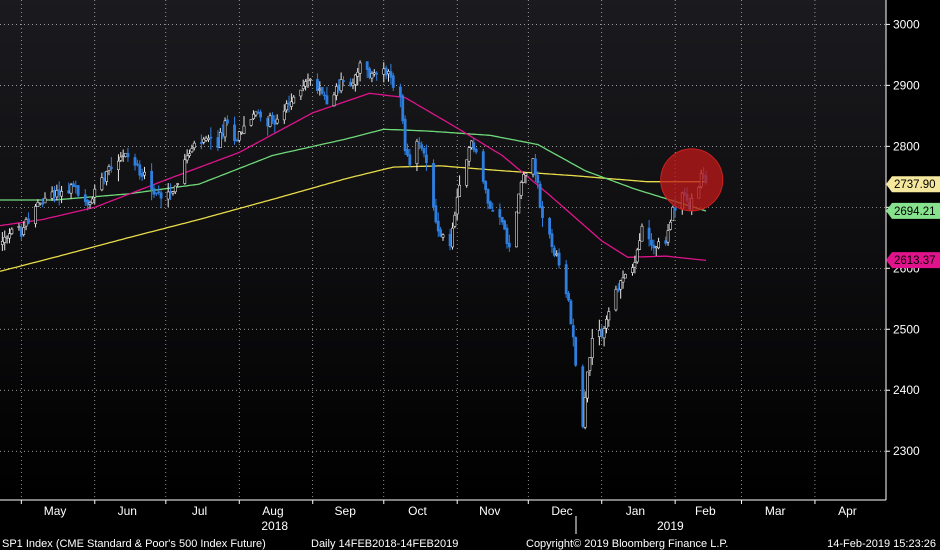 The height and width of the screenshot is (550, 940). What do you see at coordinates (417, 511) in the screenshot?
I see `month-label: Oct` at bounding box center [417, 511].